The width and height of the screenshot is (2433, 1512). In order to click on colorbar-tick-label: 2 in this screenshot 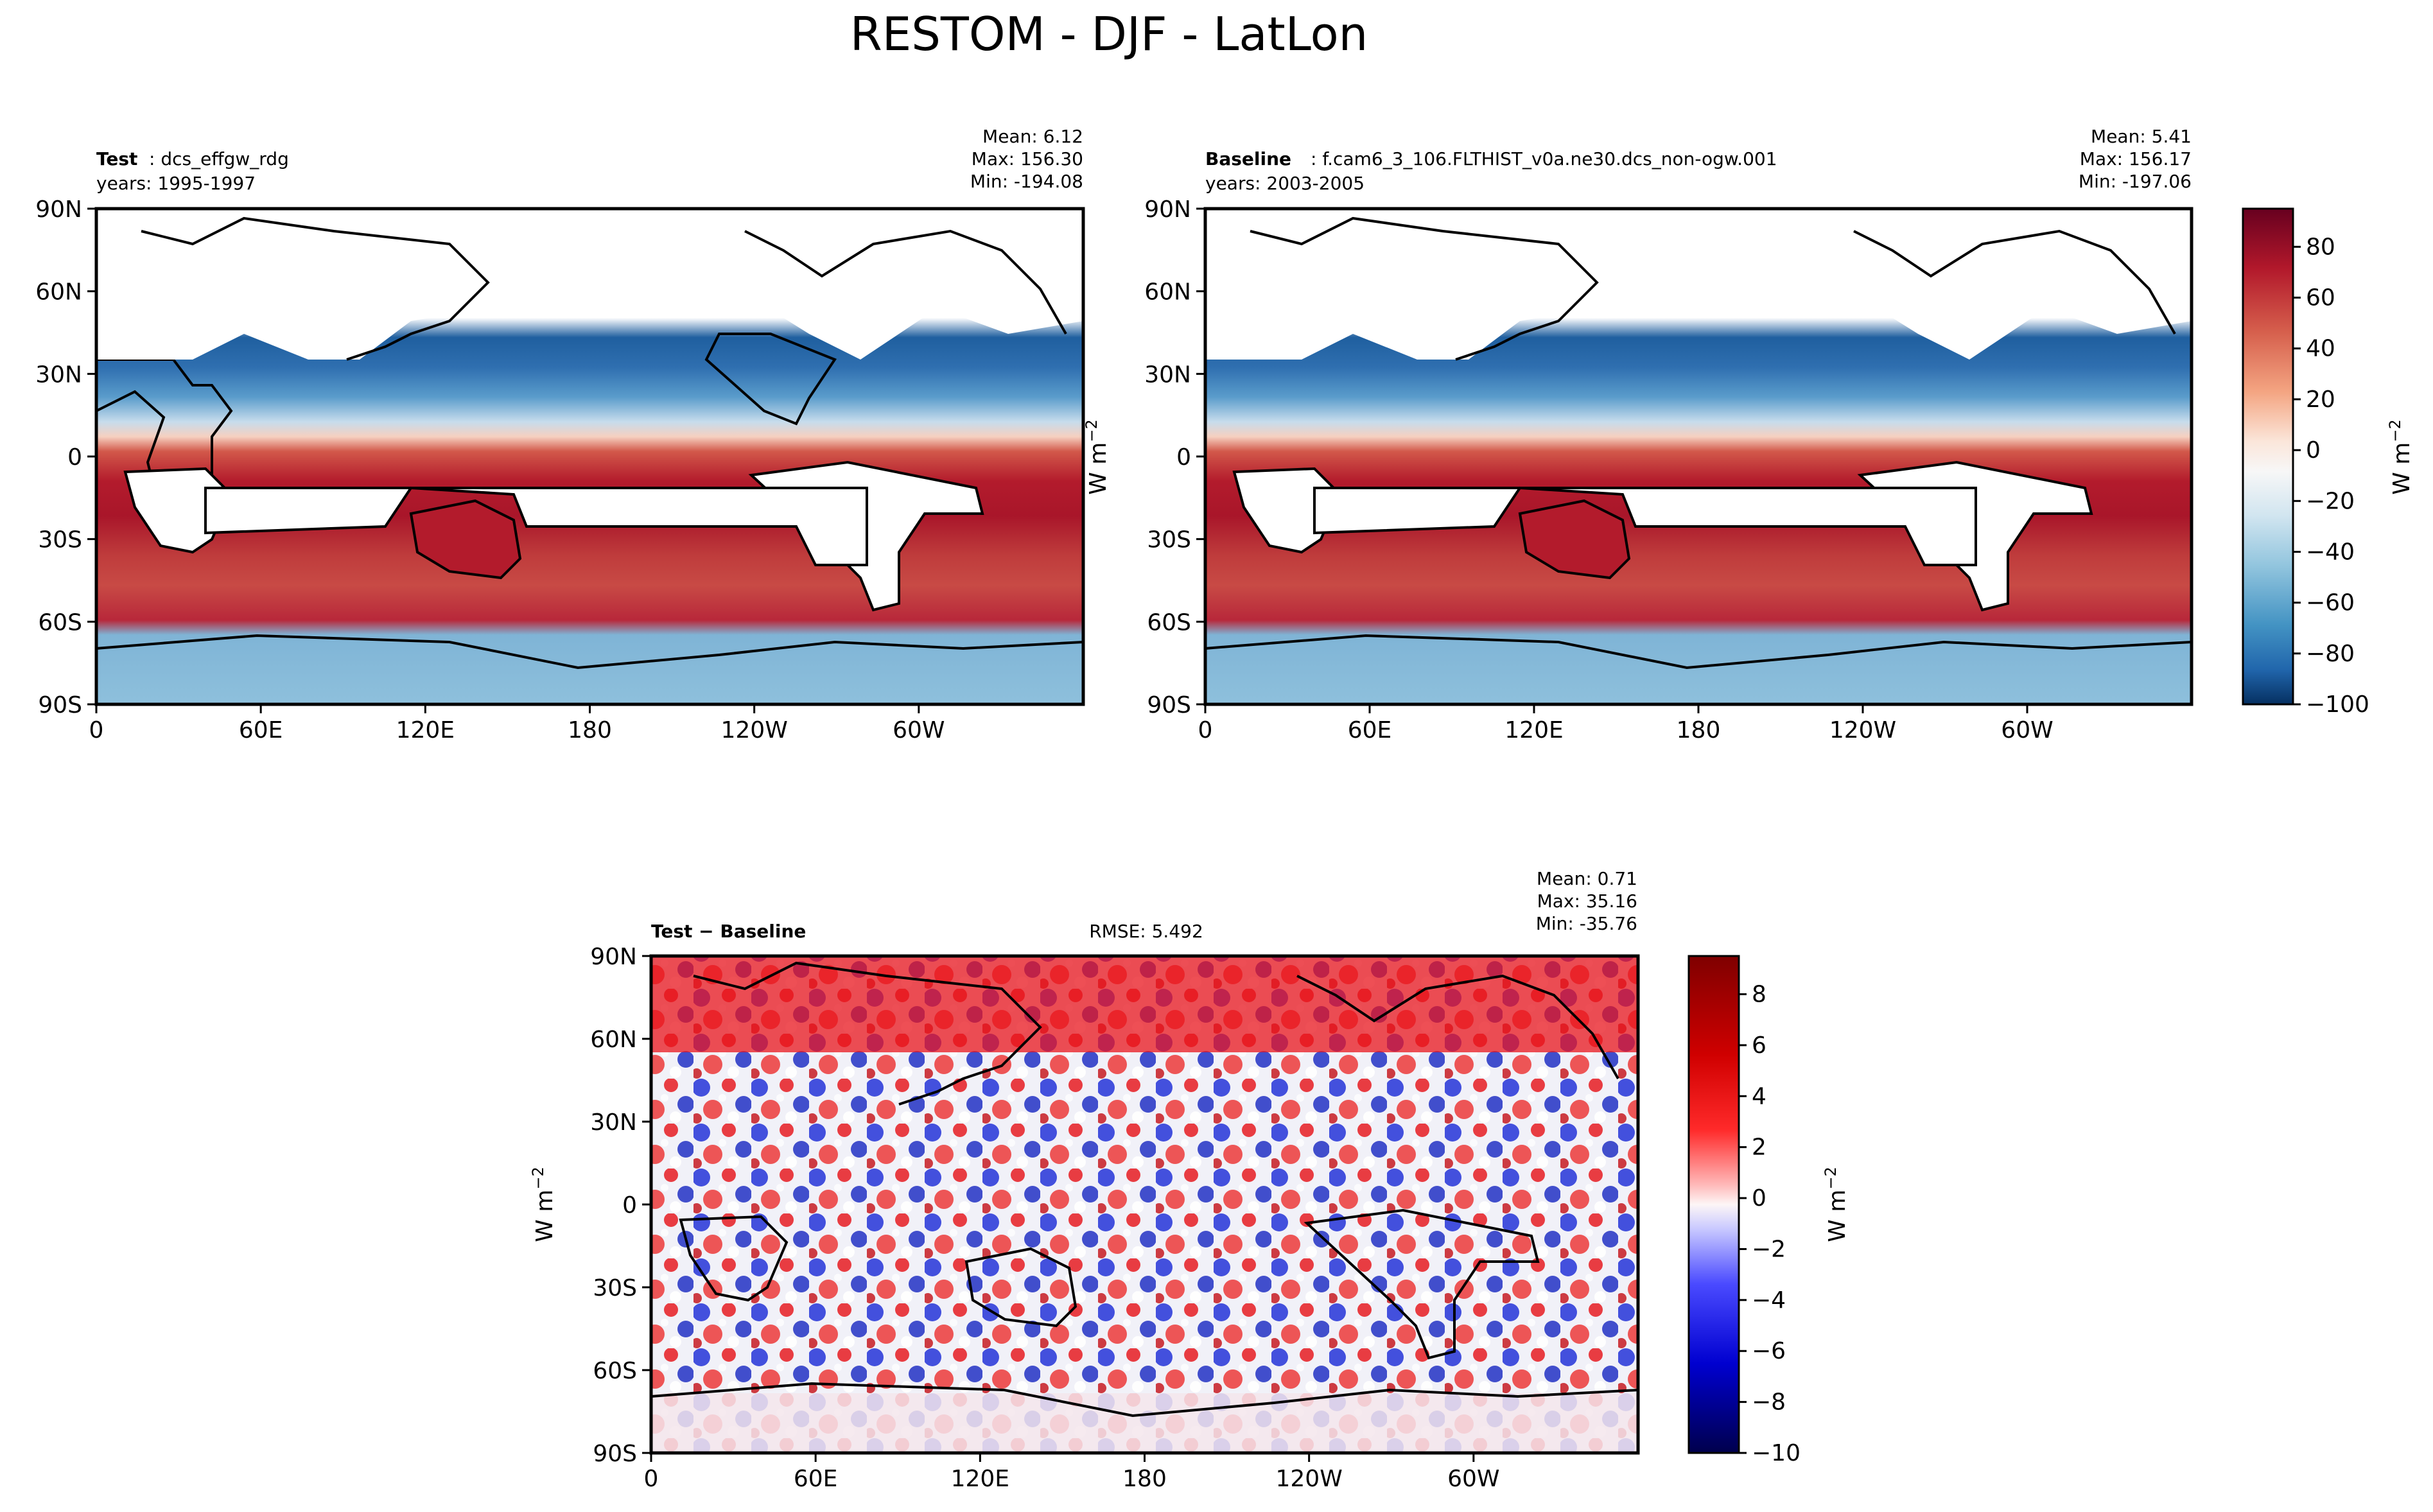, I will do `click(1759, 1147)`.